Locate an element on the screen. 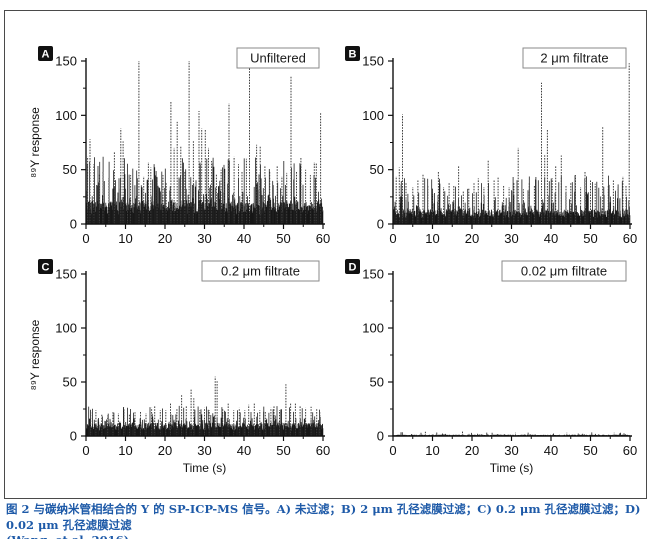  svg-text: 0.02 μm filtrate is located at coordinates (564, 271).